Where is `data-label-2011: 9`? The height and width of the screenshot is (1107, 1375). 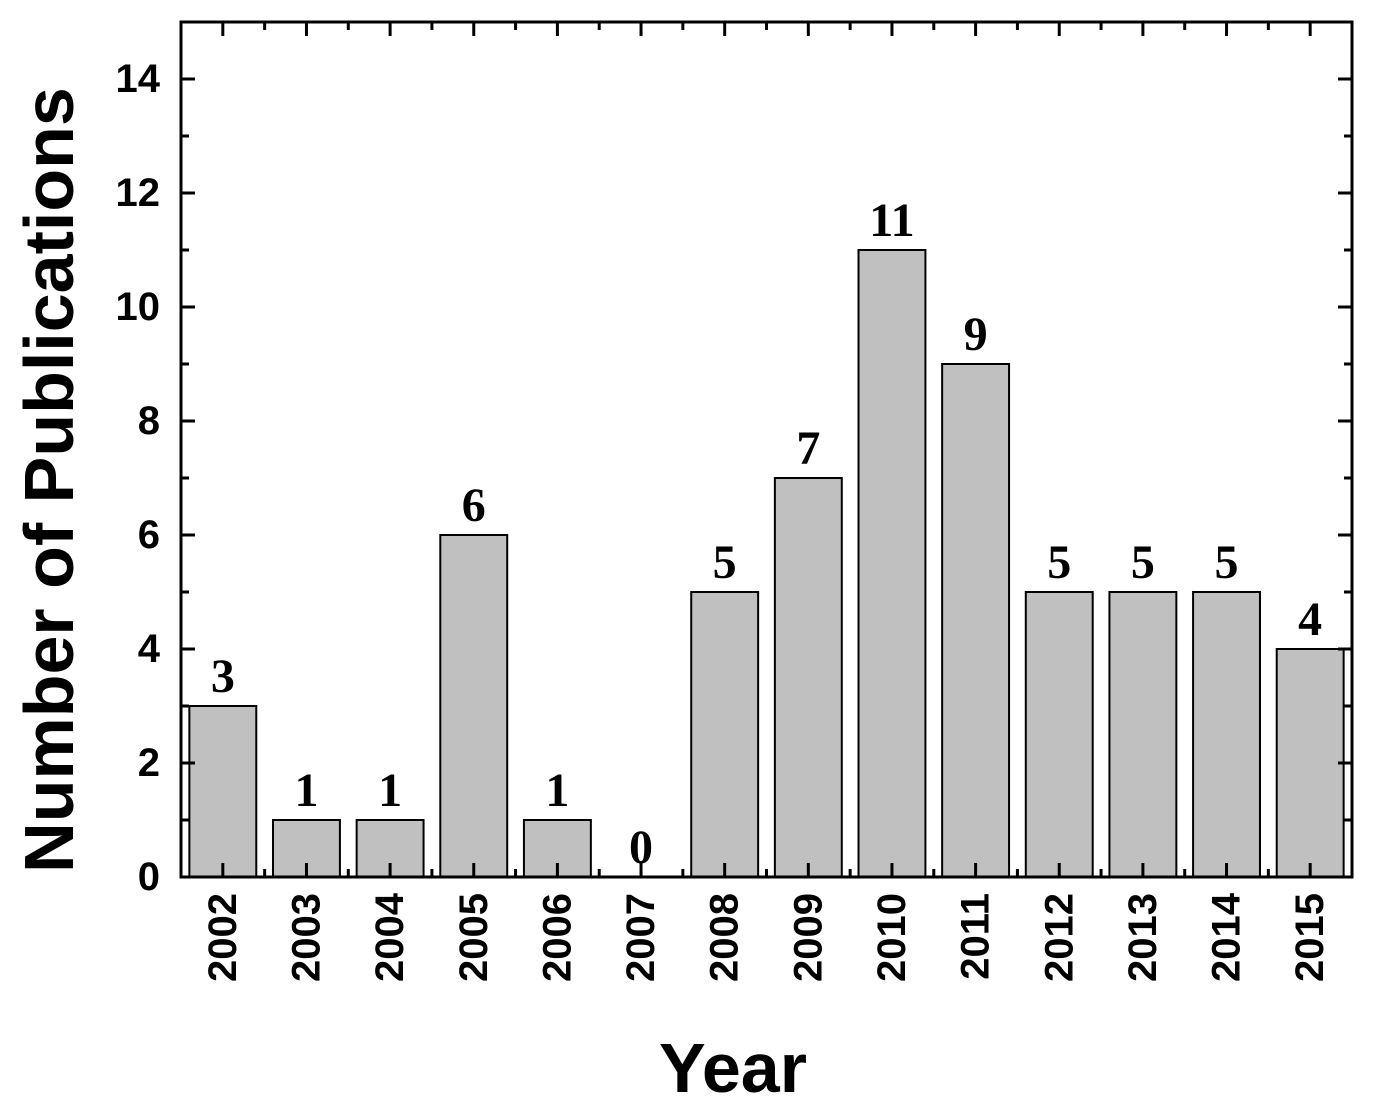
data-label-2011: 9 is located at coordinates (976, 334).